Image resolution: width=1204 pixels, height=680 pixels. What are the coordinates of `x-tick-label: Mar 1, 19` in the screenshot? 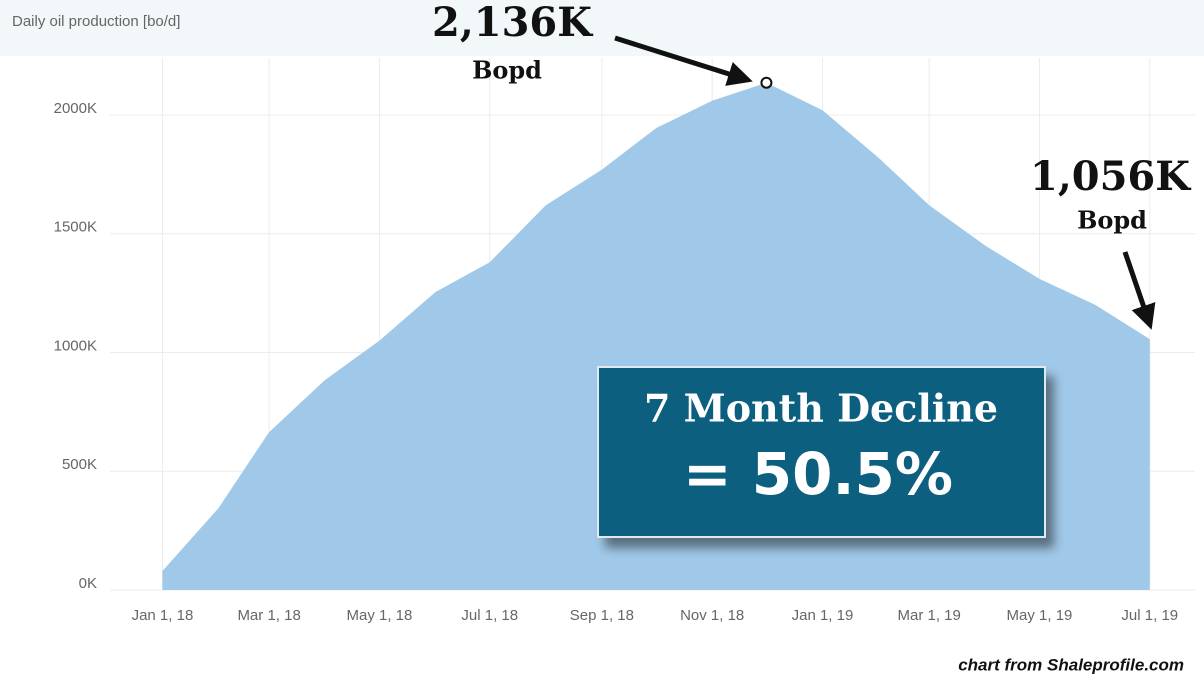 It's located at (928, 615).